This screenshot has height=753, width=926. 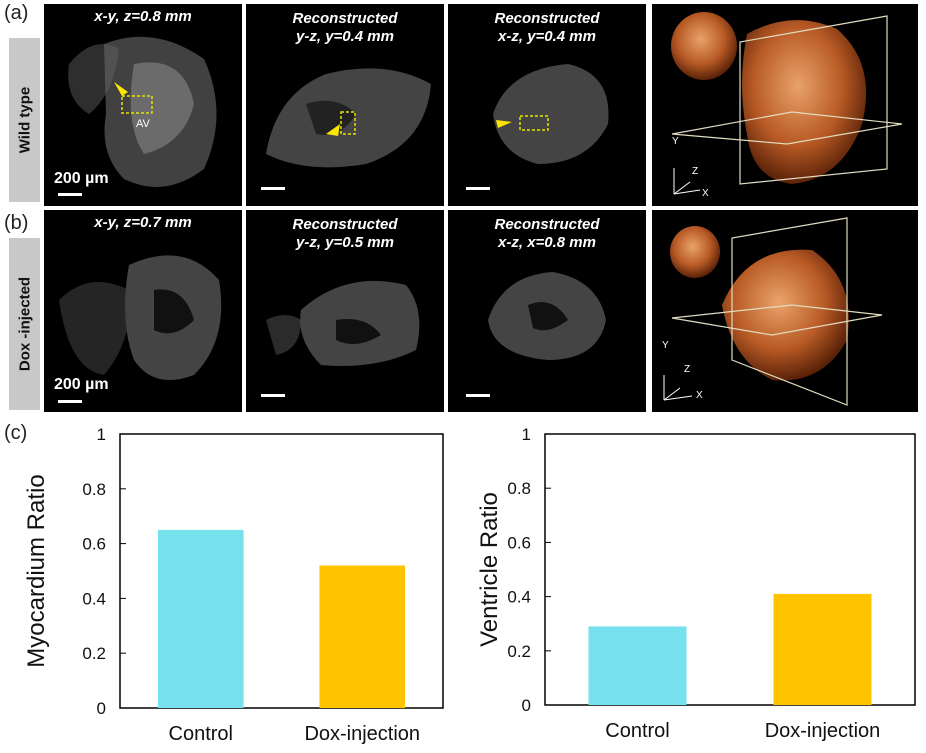 What do you see at coordinates (143, 222) in the screenshot?
I see `tile-caption: x-y, z=0.7 mm` at bounding box center [143, 222].